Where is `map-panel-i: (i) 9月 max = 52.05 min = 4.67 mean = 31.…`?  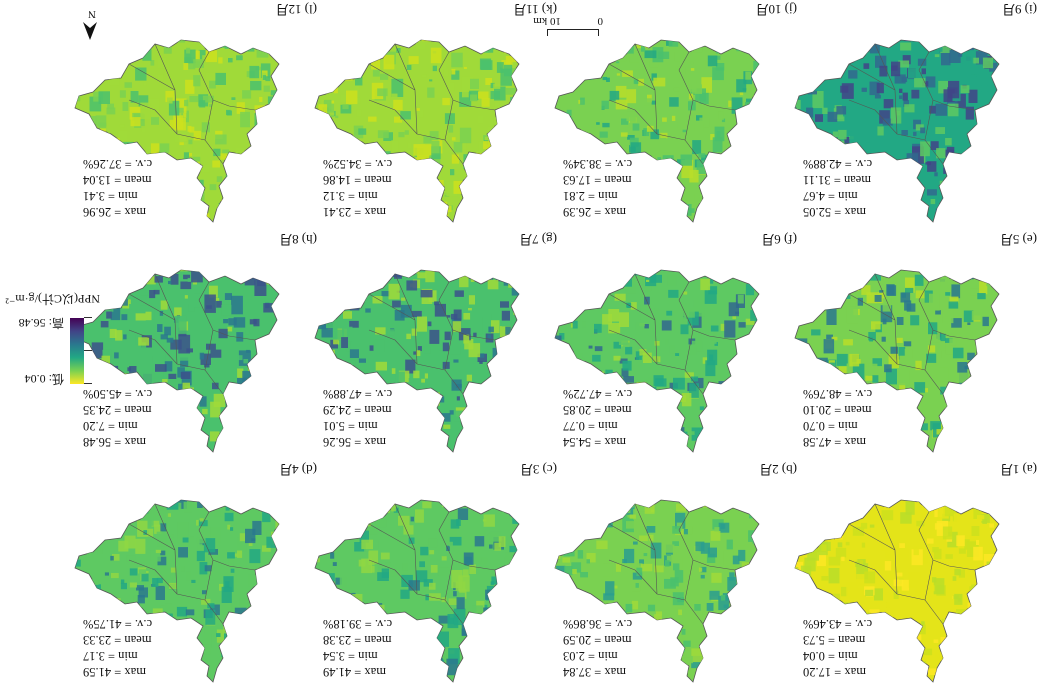 map-panel-i: (i) 9月 max = 52.05 min = 4.67 mean = 31.… is located at coordinates (915, 115).